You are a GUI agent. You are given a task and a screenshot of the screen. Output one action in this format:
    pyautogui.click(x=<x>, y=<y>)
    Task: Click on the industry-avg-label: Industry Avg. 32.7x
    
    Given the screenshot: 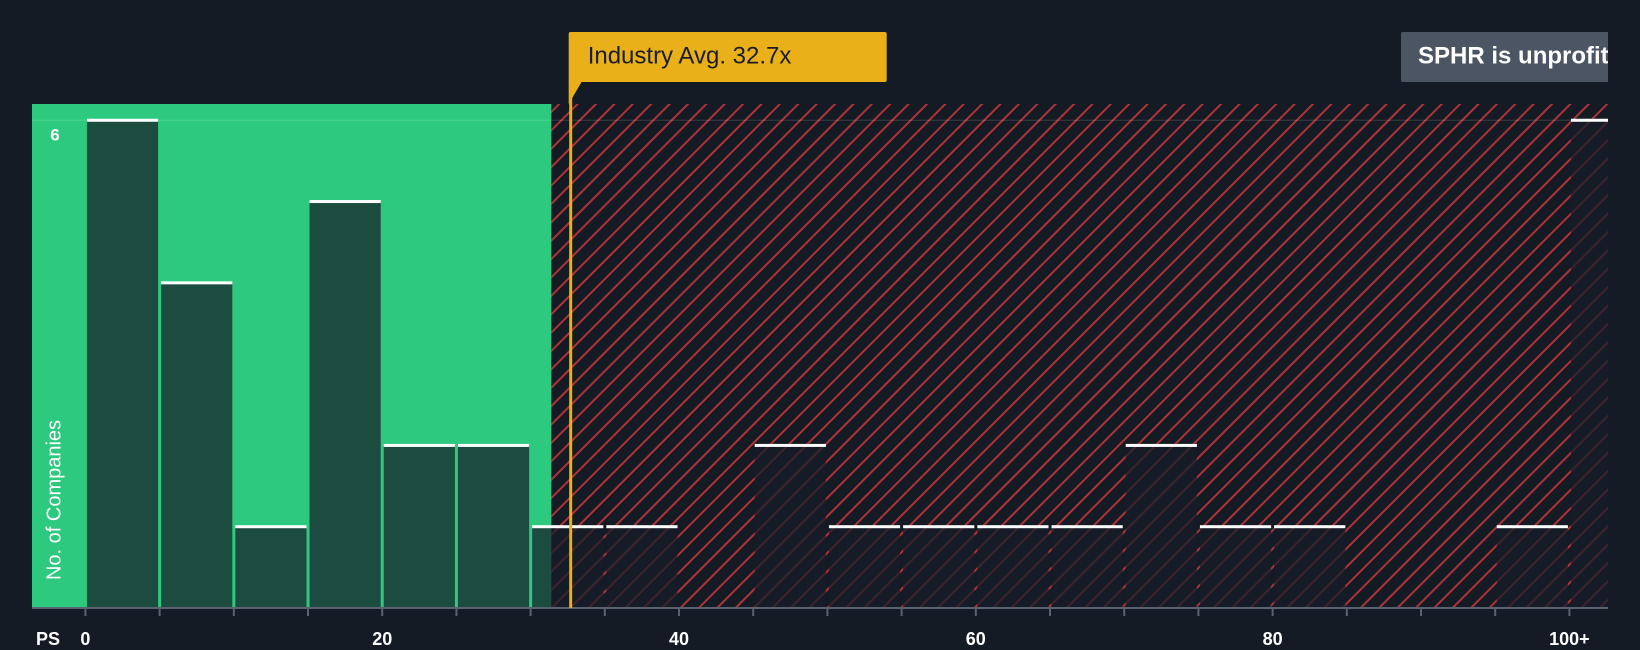 What is the action you would take?
    pyautogui.click(x=690, y=55)
    